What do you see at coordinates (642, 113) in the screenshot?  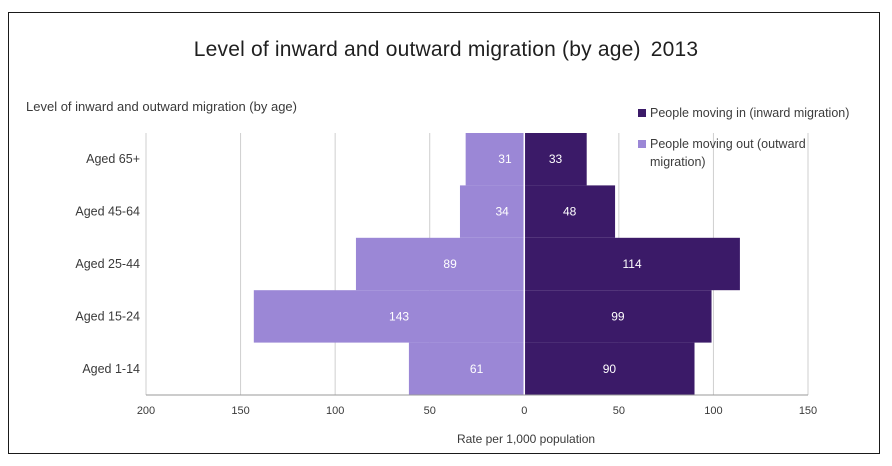 I see `legend-swatch-inward` at bounding box center [642, 113].